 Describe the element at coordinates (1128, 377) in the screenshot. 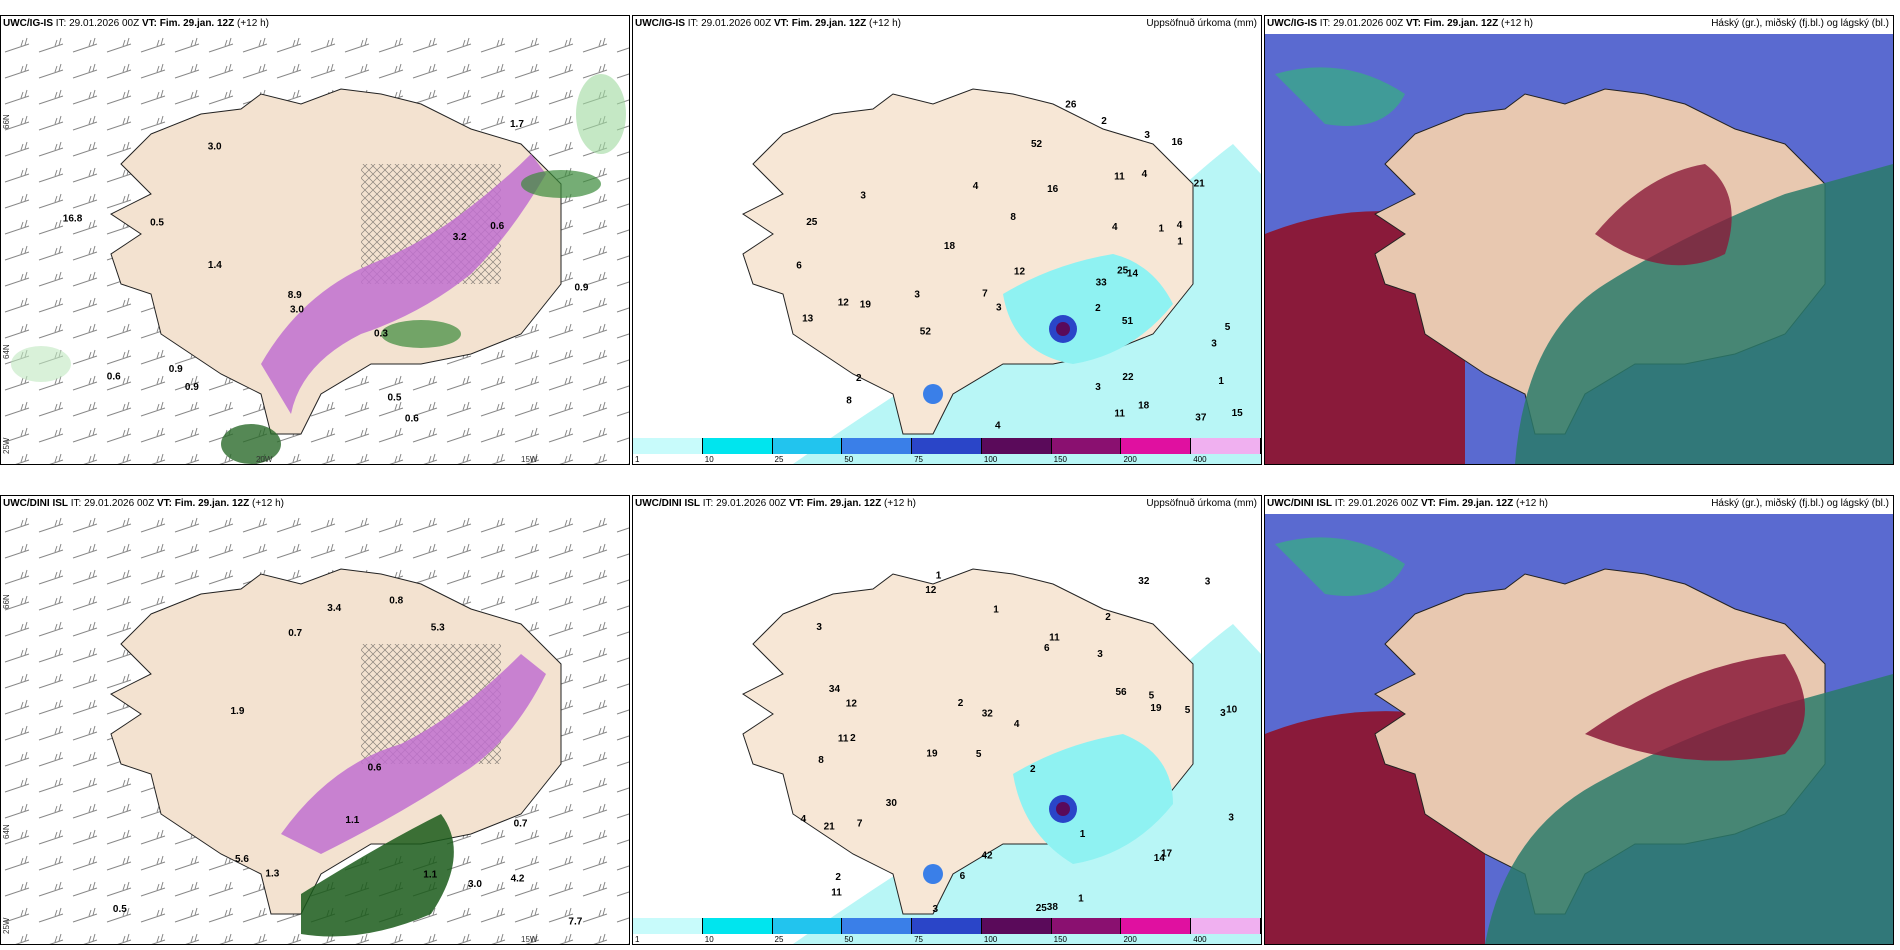

I see `value-label: 22` at that location.